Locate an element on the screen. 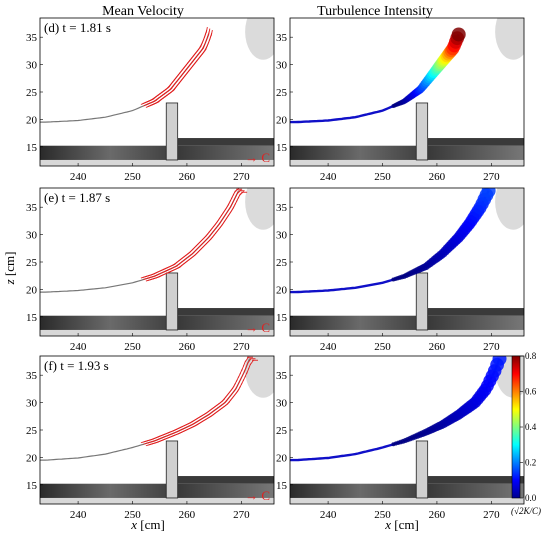  x-axis-label-right: x [cm] is located at coordinates (401, 524).